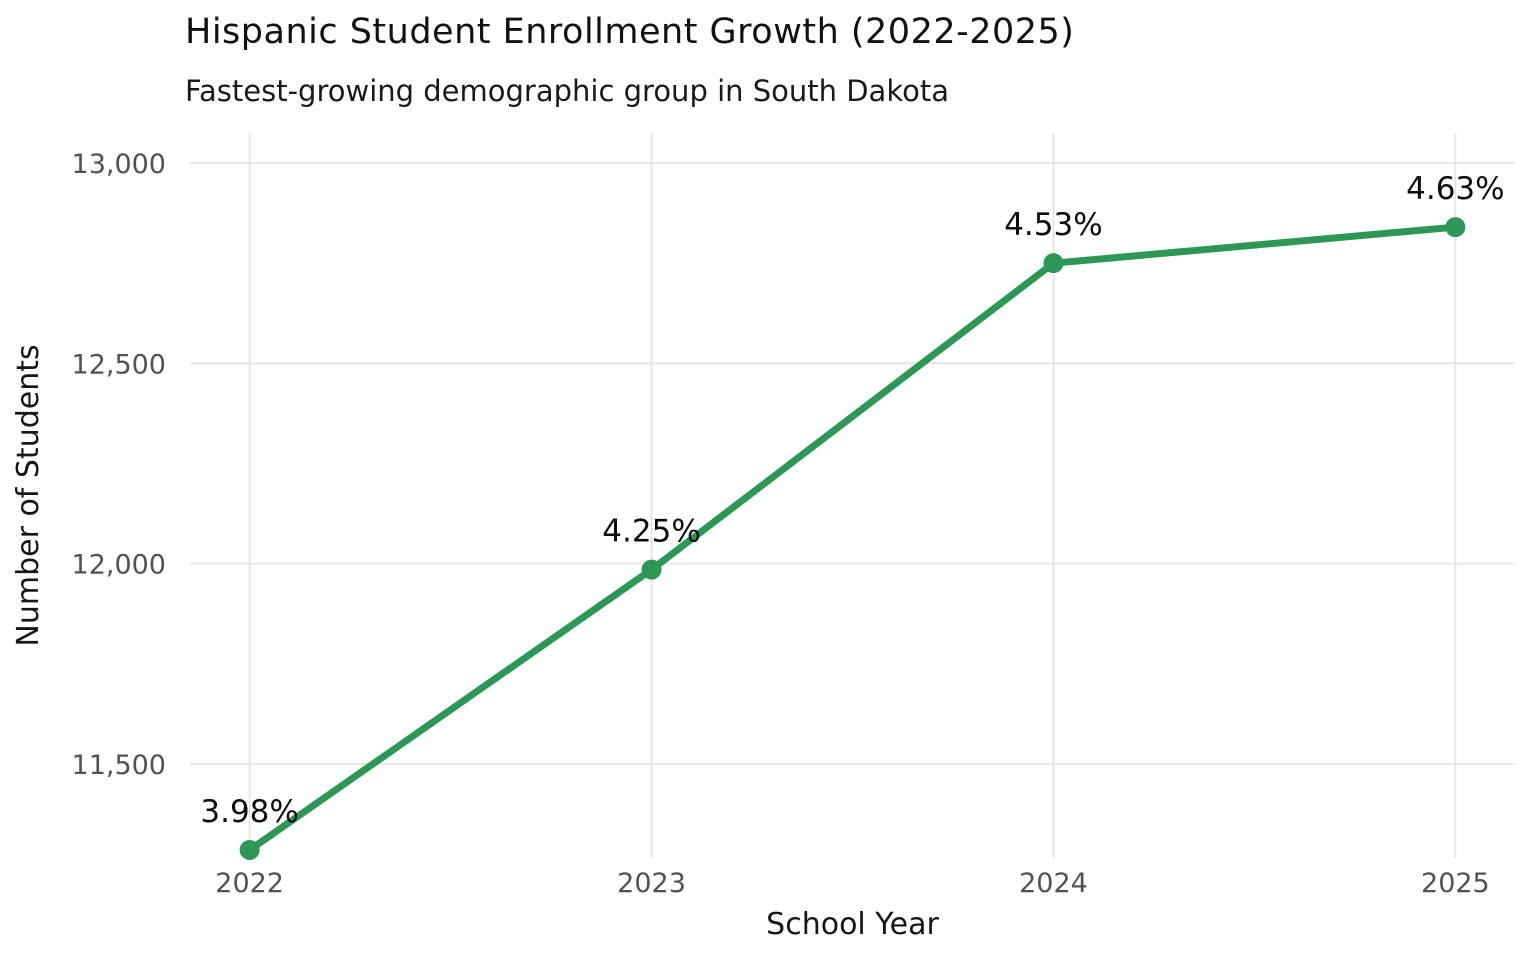 This screenshot has width=1536, height=960. What do you see at coordinates (119, 164) in the screenshot?
I see `y-tick-label: 13,000` at bounding box center [119, 164].